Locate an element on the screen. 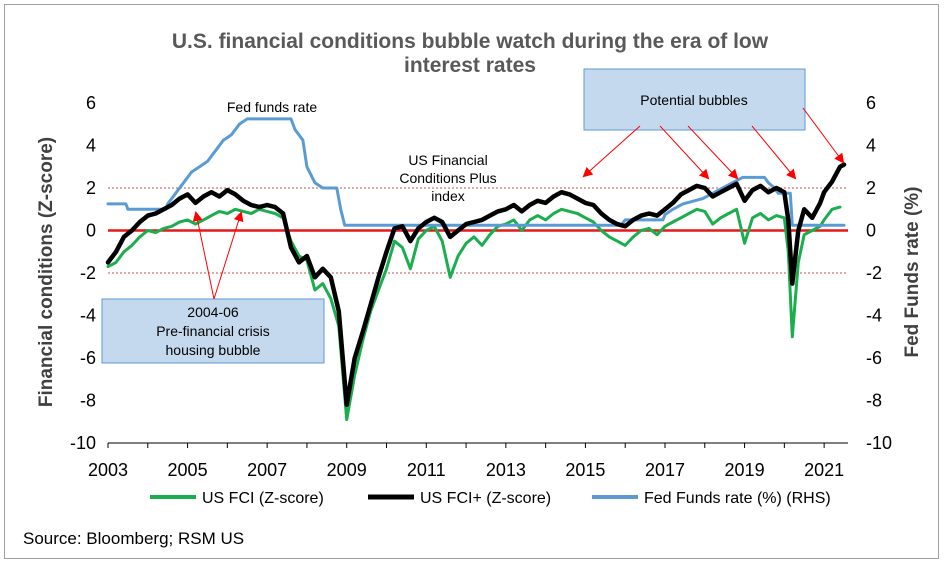 The width and height of the screenshot is (945, 565). y2-tick-label: -4 is located at coordinates (874, 316).